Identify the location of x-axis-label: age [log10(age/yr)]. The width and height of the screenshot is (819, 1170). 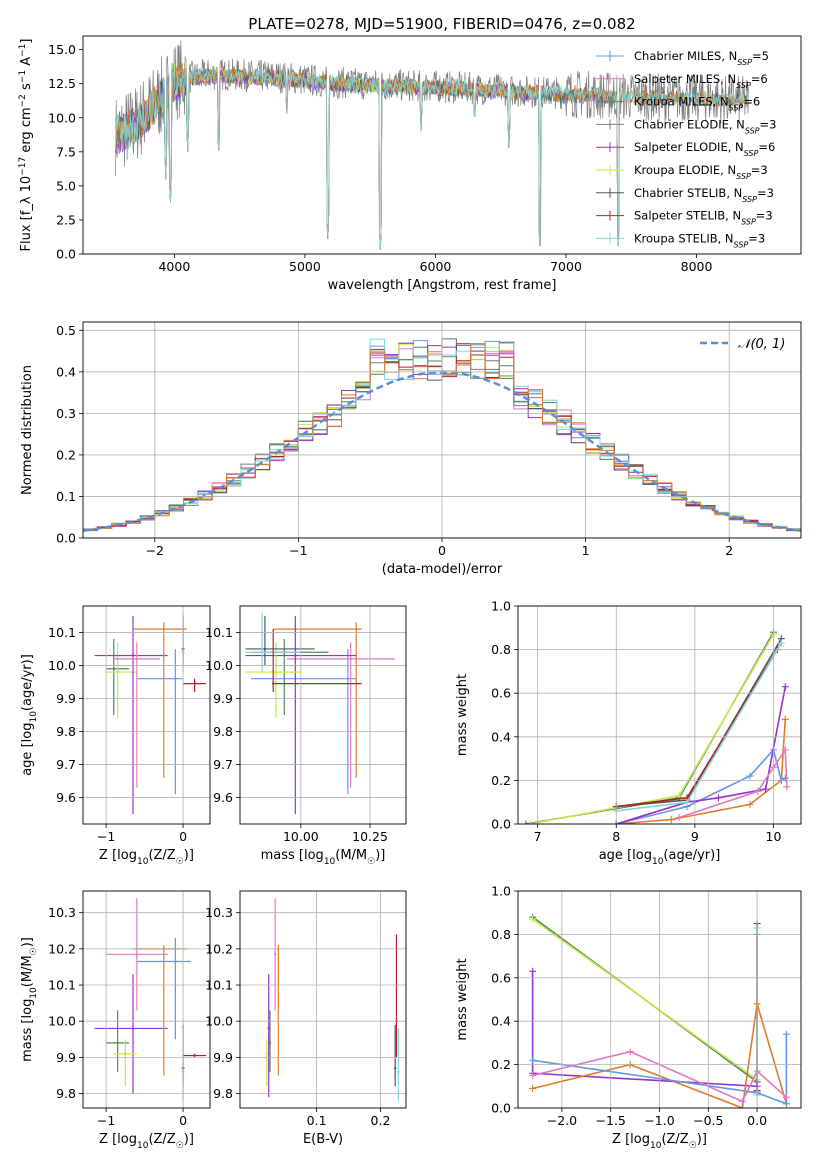
(660, 857).